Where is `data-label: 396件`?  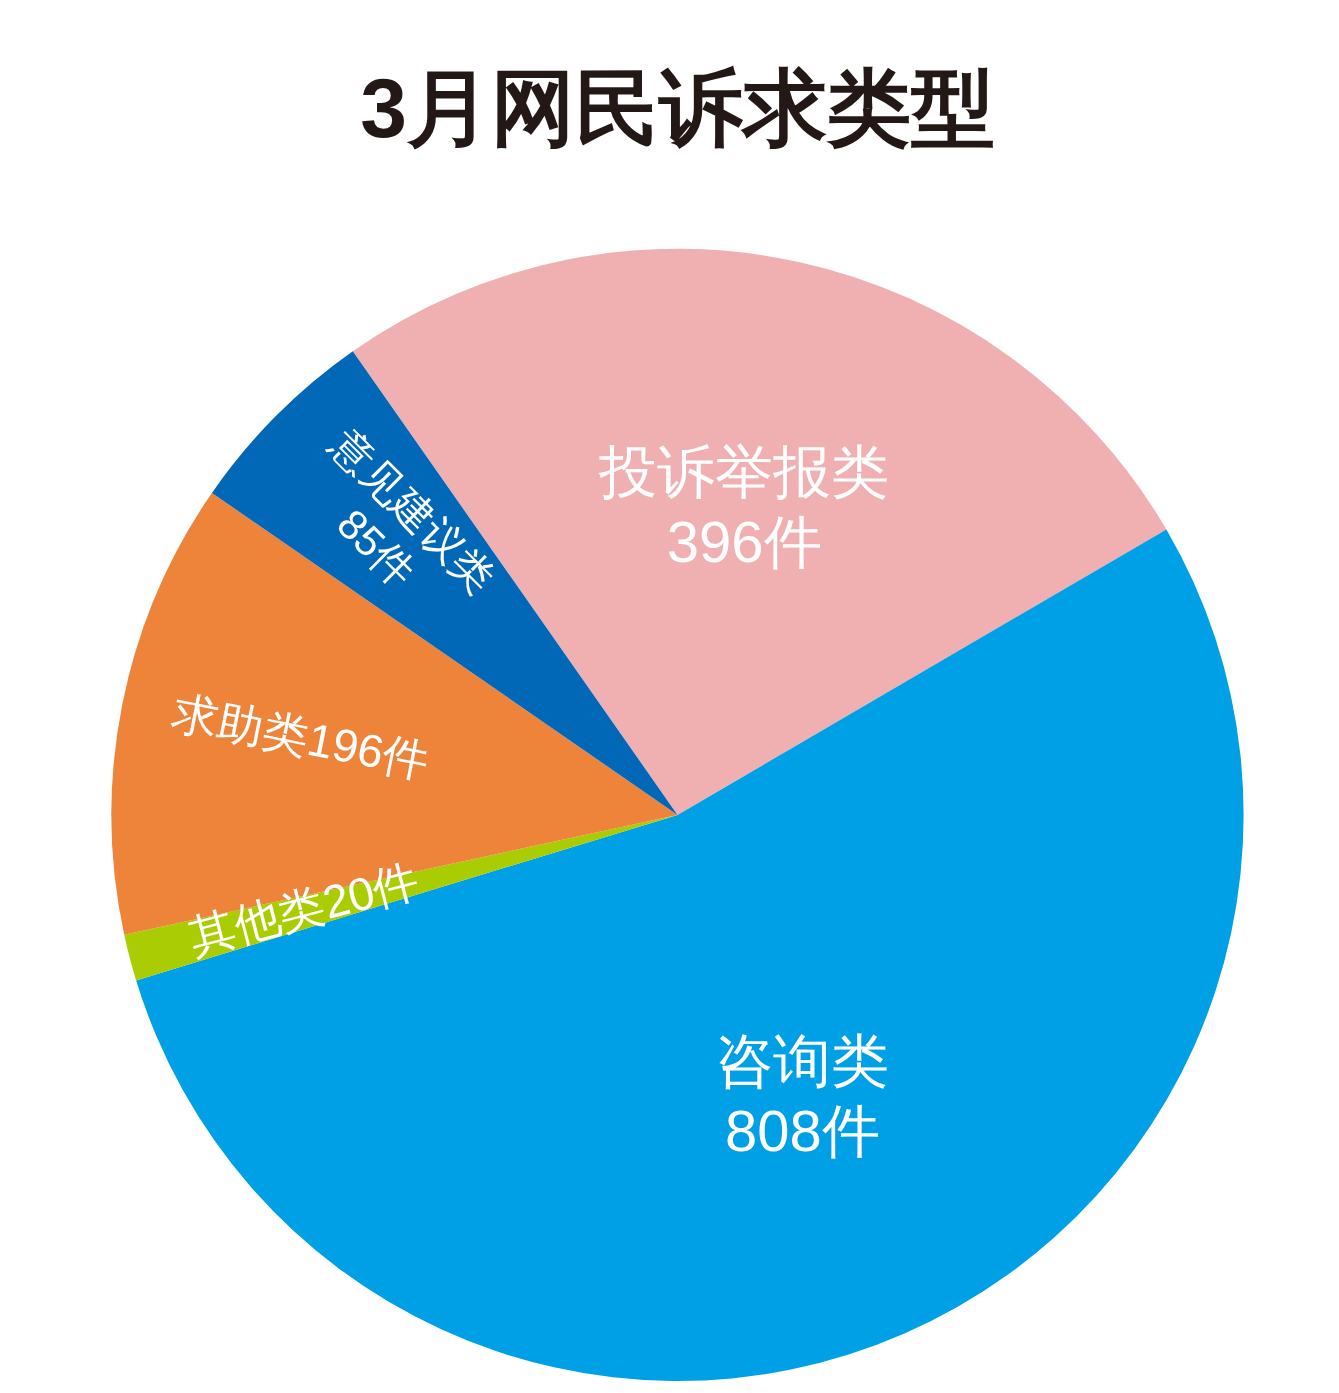
data-label: 396件 is located at coordinates (744, 541).